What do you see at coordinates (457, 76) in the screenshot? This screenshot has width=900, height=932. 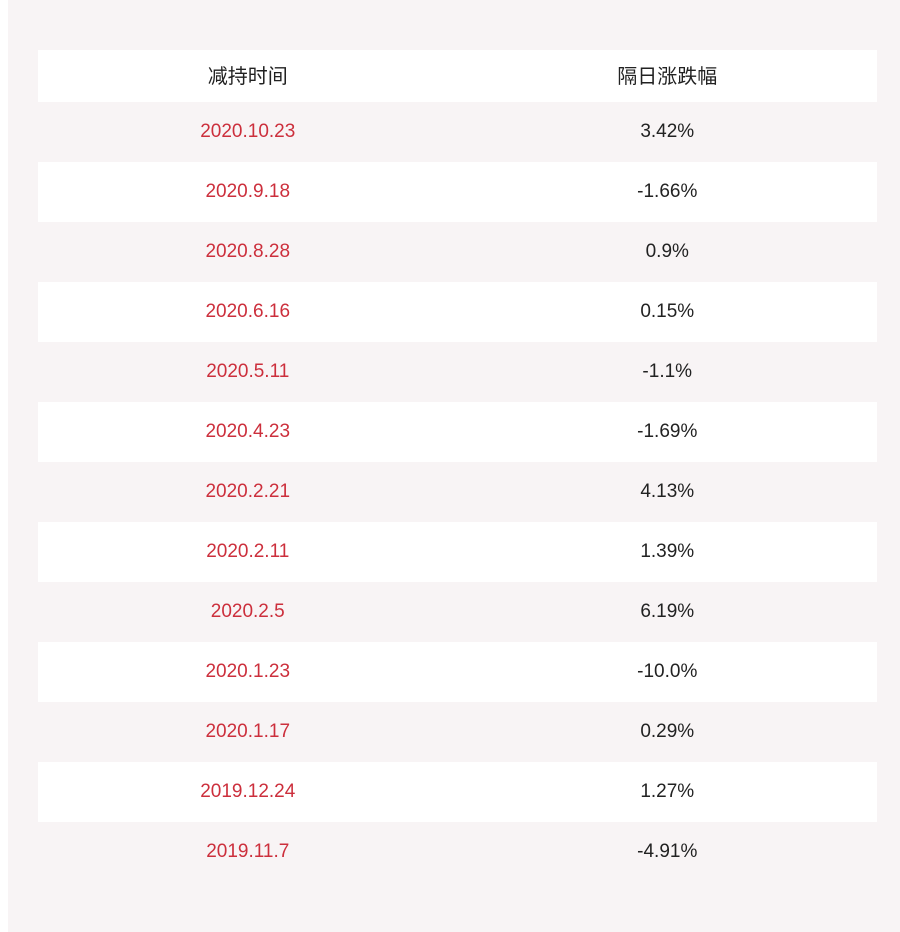 I see `table-header-row: 减持时间 隔日涨跌幅` at bounding box center [457, 76].